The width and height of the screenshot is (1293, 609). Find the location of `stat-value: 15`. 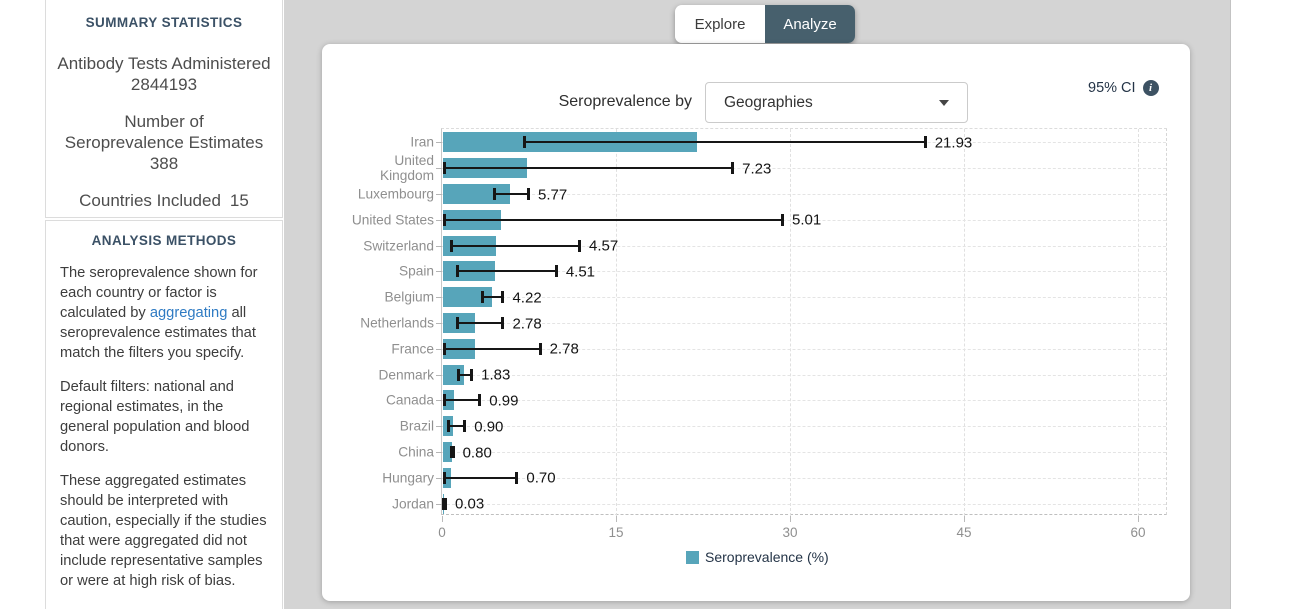

stat-value: 15 is located at coordinates (239, 200).